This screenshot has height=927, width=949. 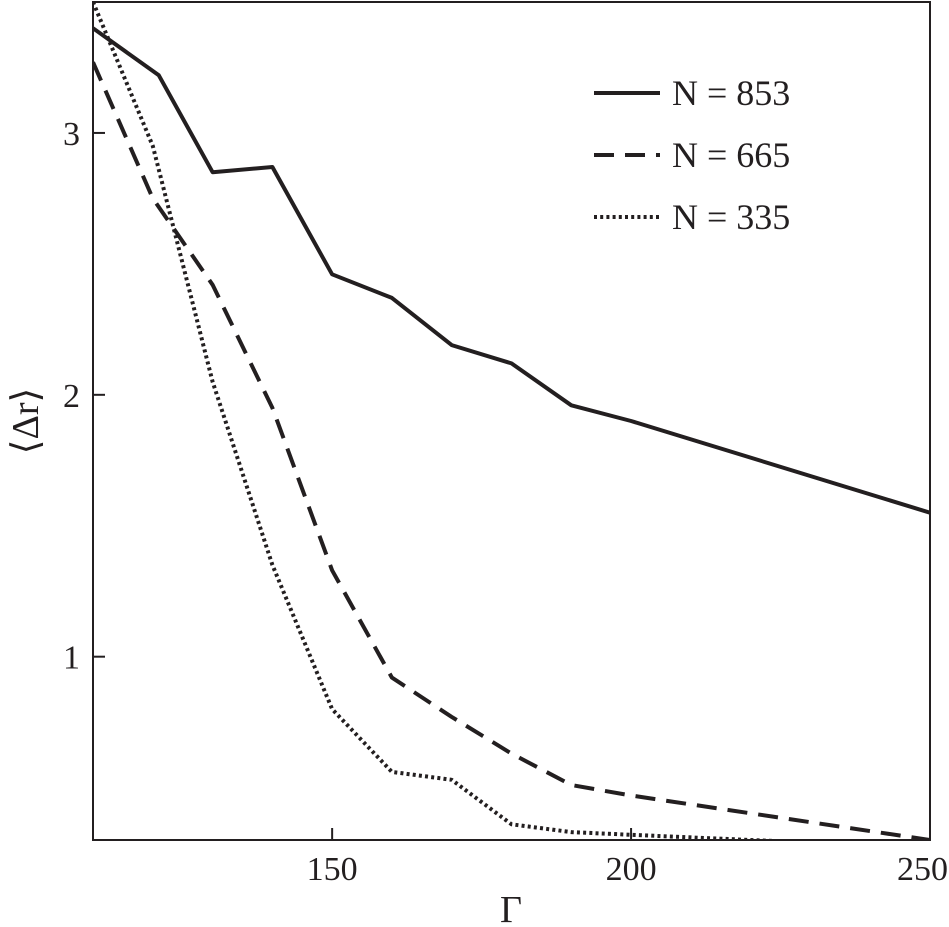 What do you see at coordinates (731, 93) in the screenshot?
I see `legend-label-1: N = 853` at bounding box center [731, 93].